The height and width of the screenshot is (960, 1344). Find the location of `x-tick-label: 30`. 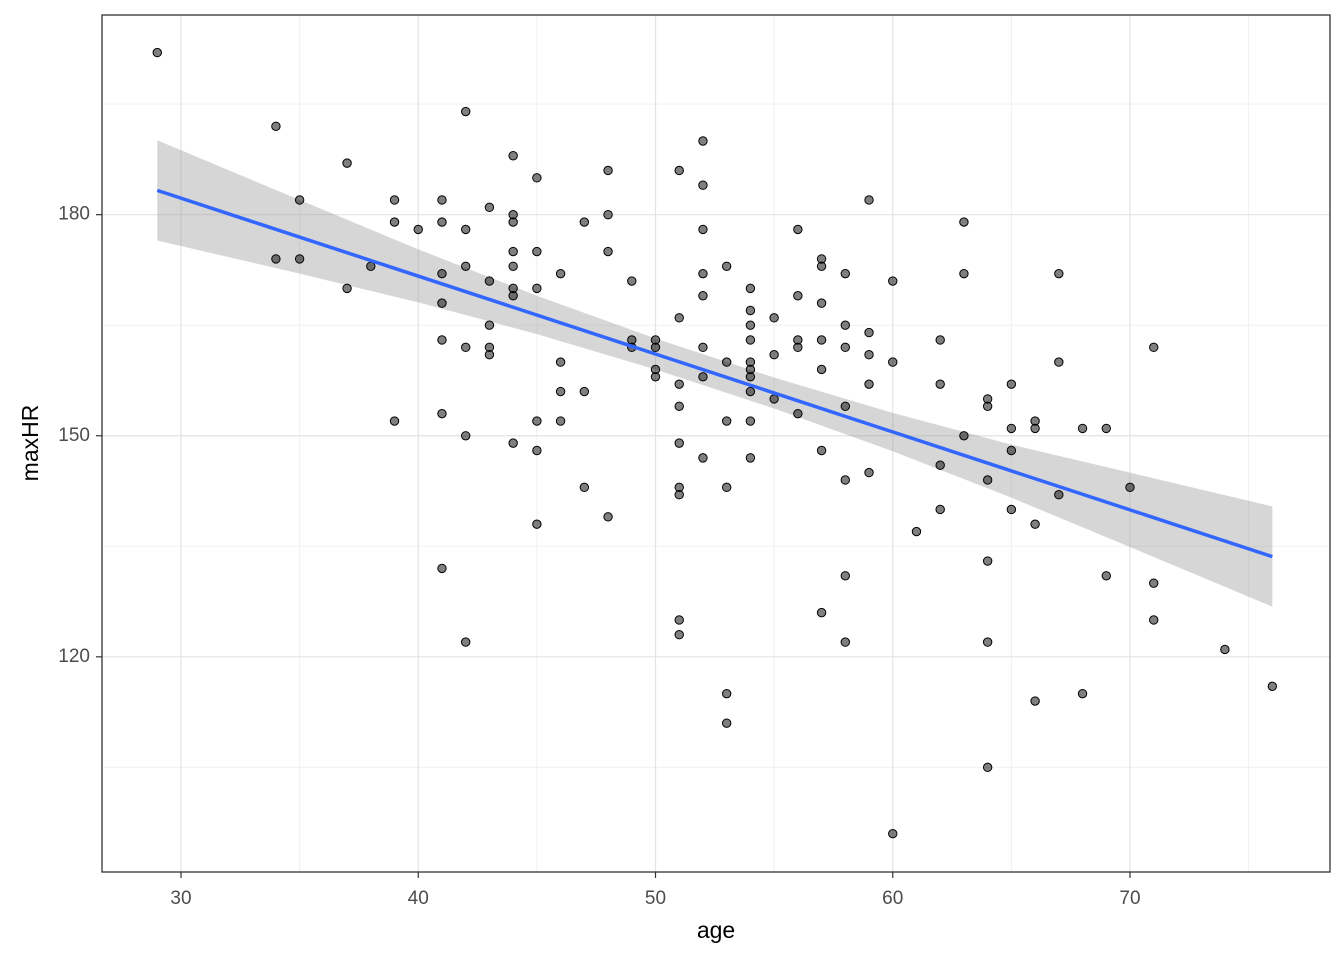

x-tick-label: 30 is located at coordinates (180, 898).